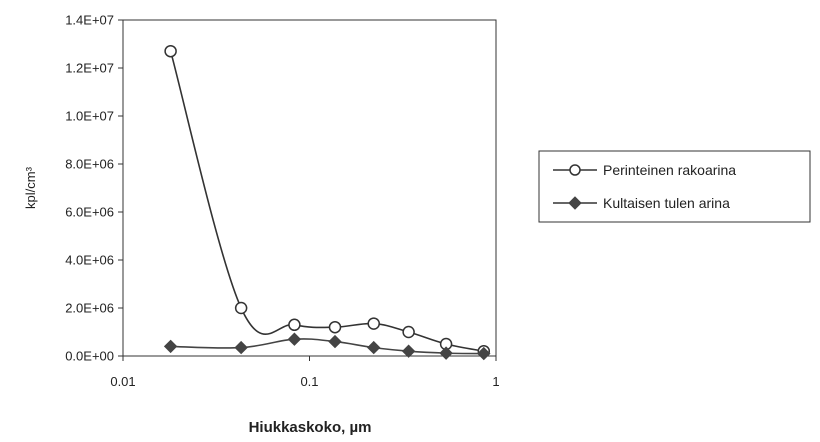 The image size is (820, 442). I want to click on legend-label-1: Perinteinen rakoarina, so click(669, 170).